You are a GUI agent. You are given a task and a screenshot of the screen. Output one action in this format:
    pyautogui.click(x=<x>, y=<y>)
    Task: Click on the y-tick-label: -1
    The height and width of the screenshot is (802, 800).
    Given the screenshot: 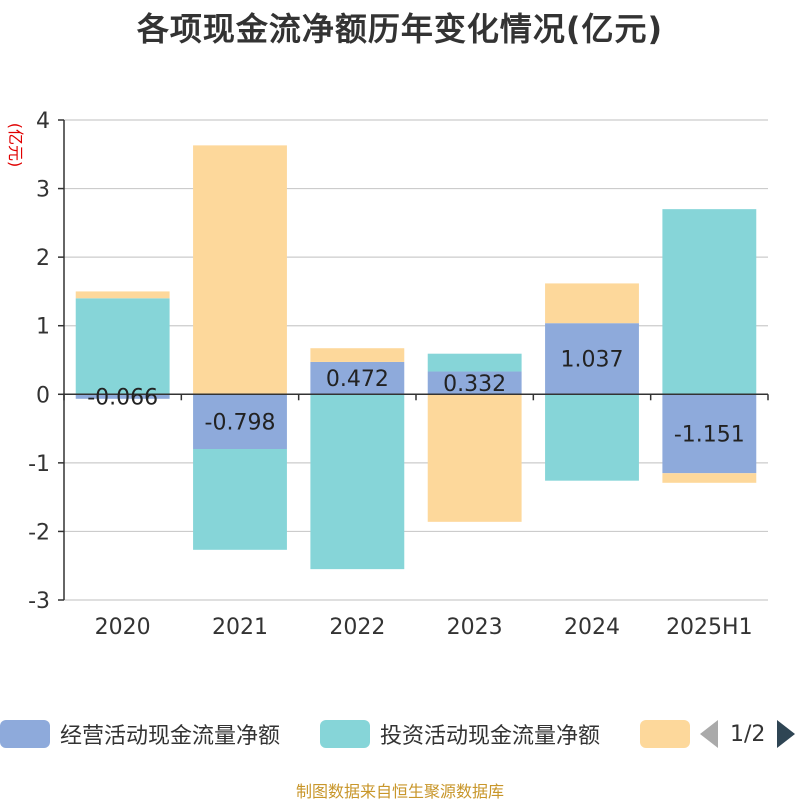 What is the action you would take?
    pyautogui.click(x=39, y=464)
    